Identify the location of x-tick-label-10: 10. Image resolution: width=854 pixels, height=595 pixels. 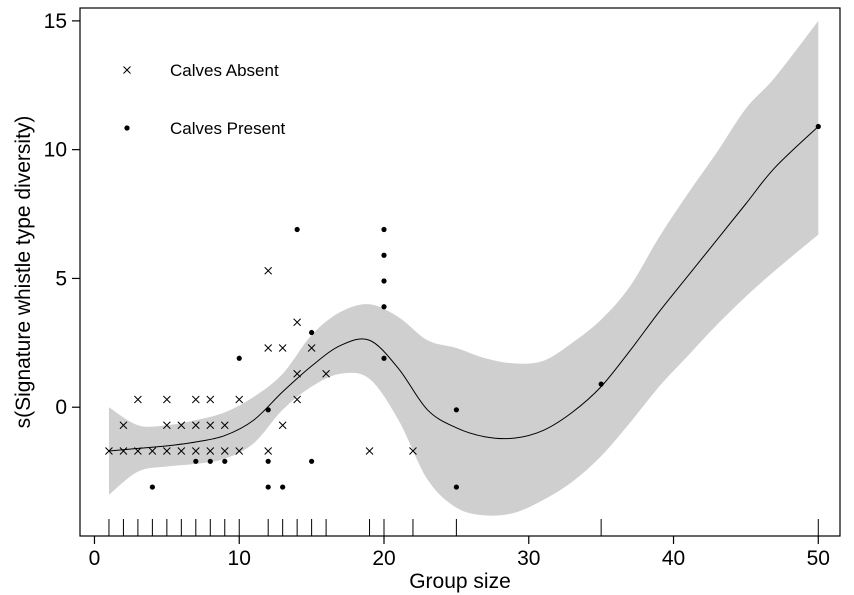
(239, 558).